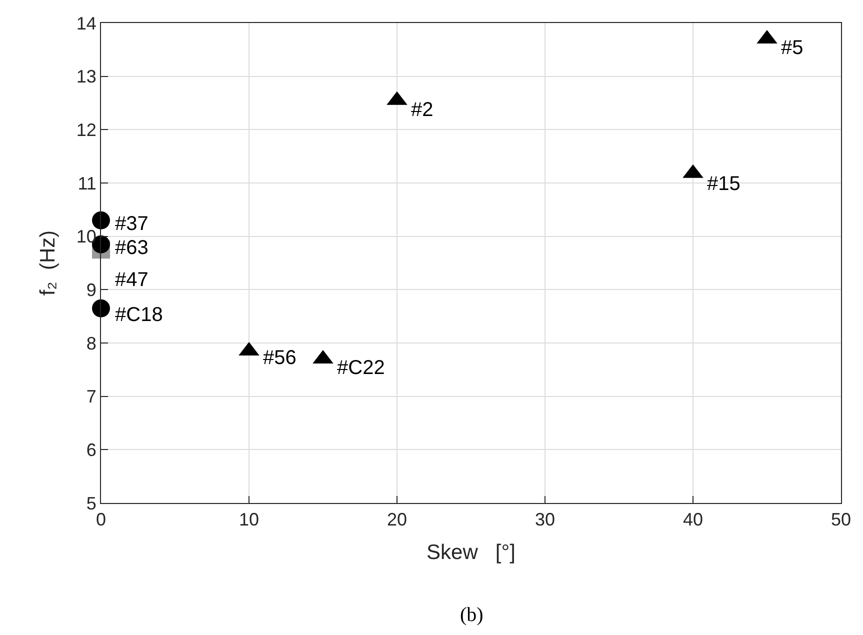  I want to click on x-tick-label: 20, so click(397, 520).